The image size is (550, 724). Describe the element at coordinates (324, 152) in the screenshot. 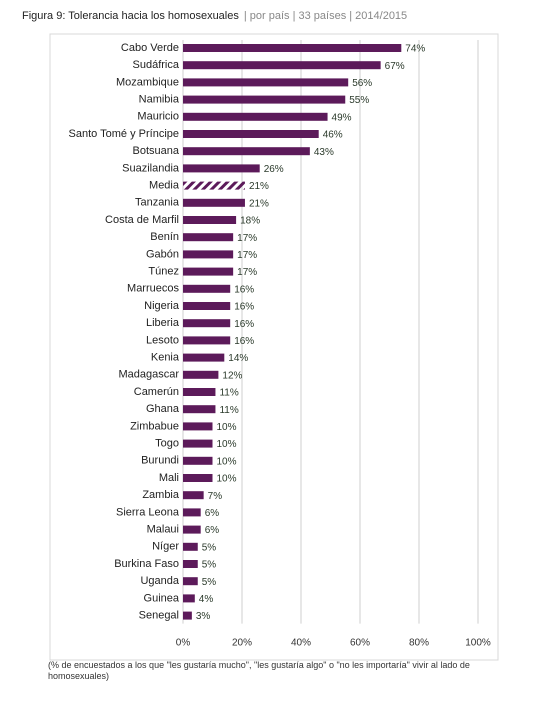

I see `value-label: 43%` at that location.